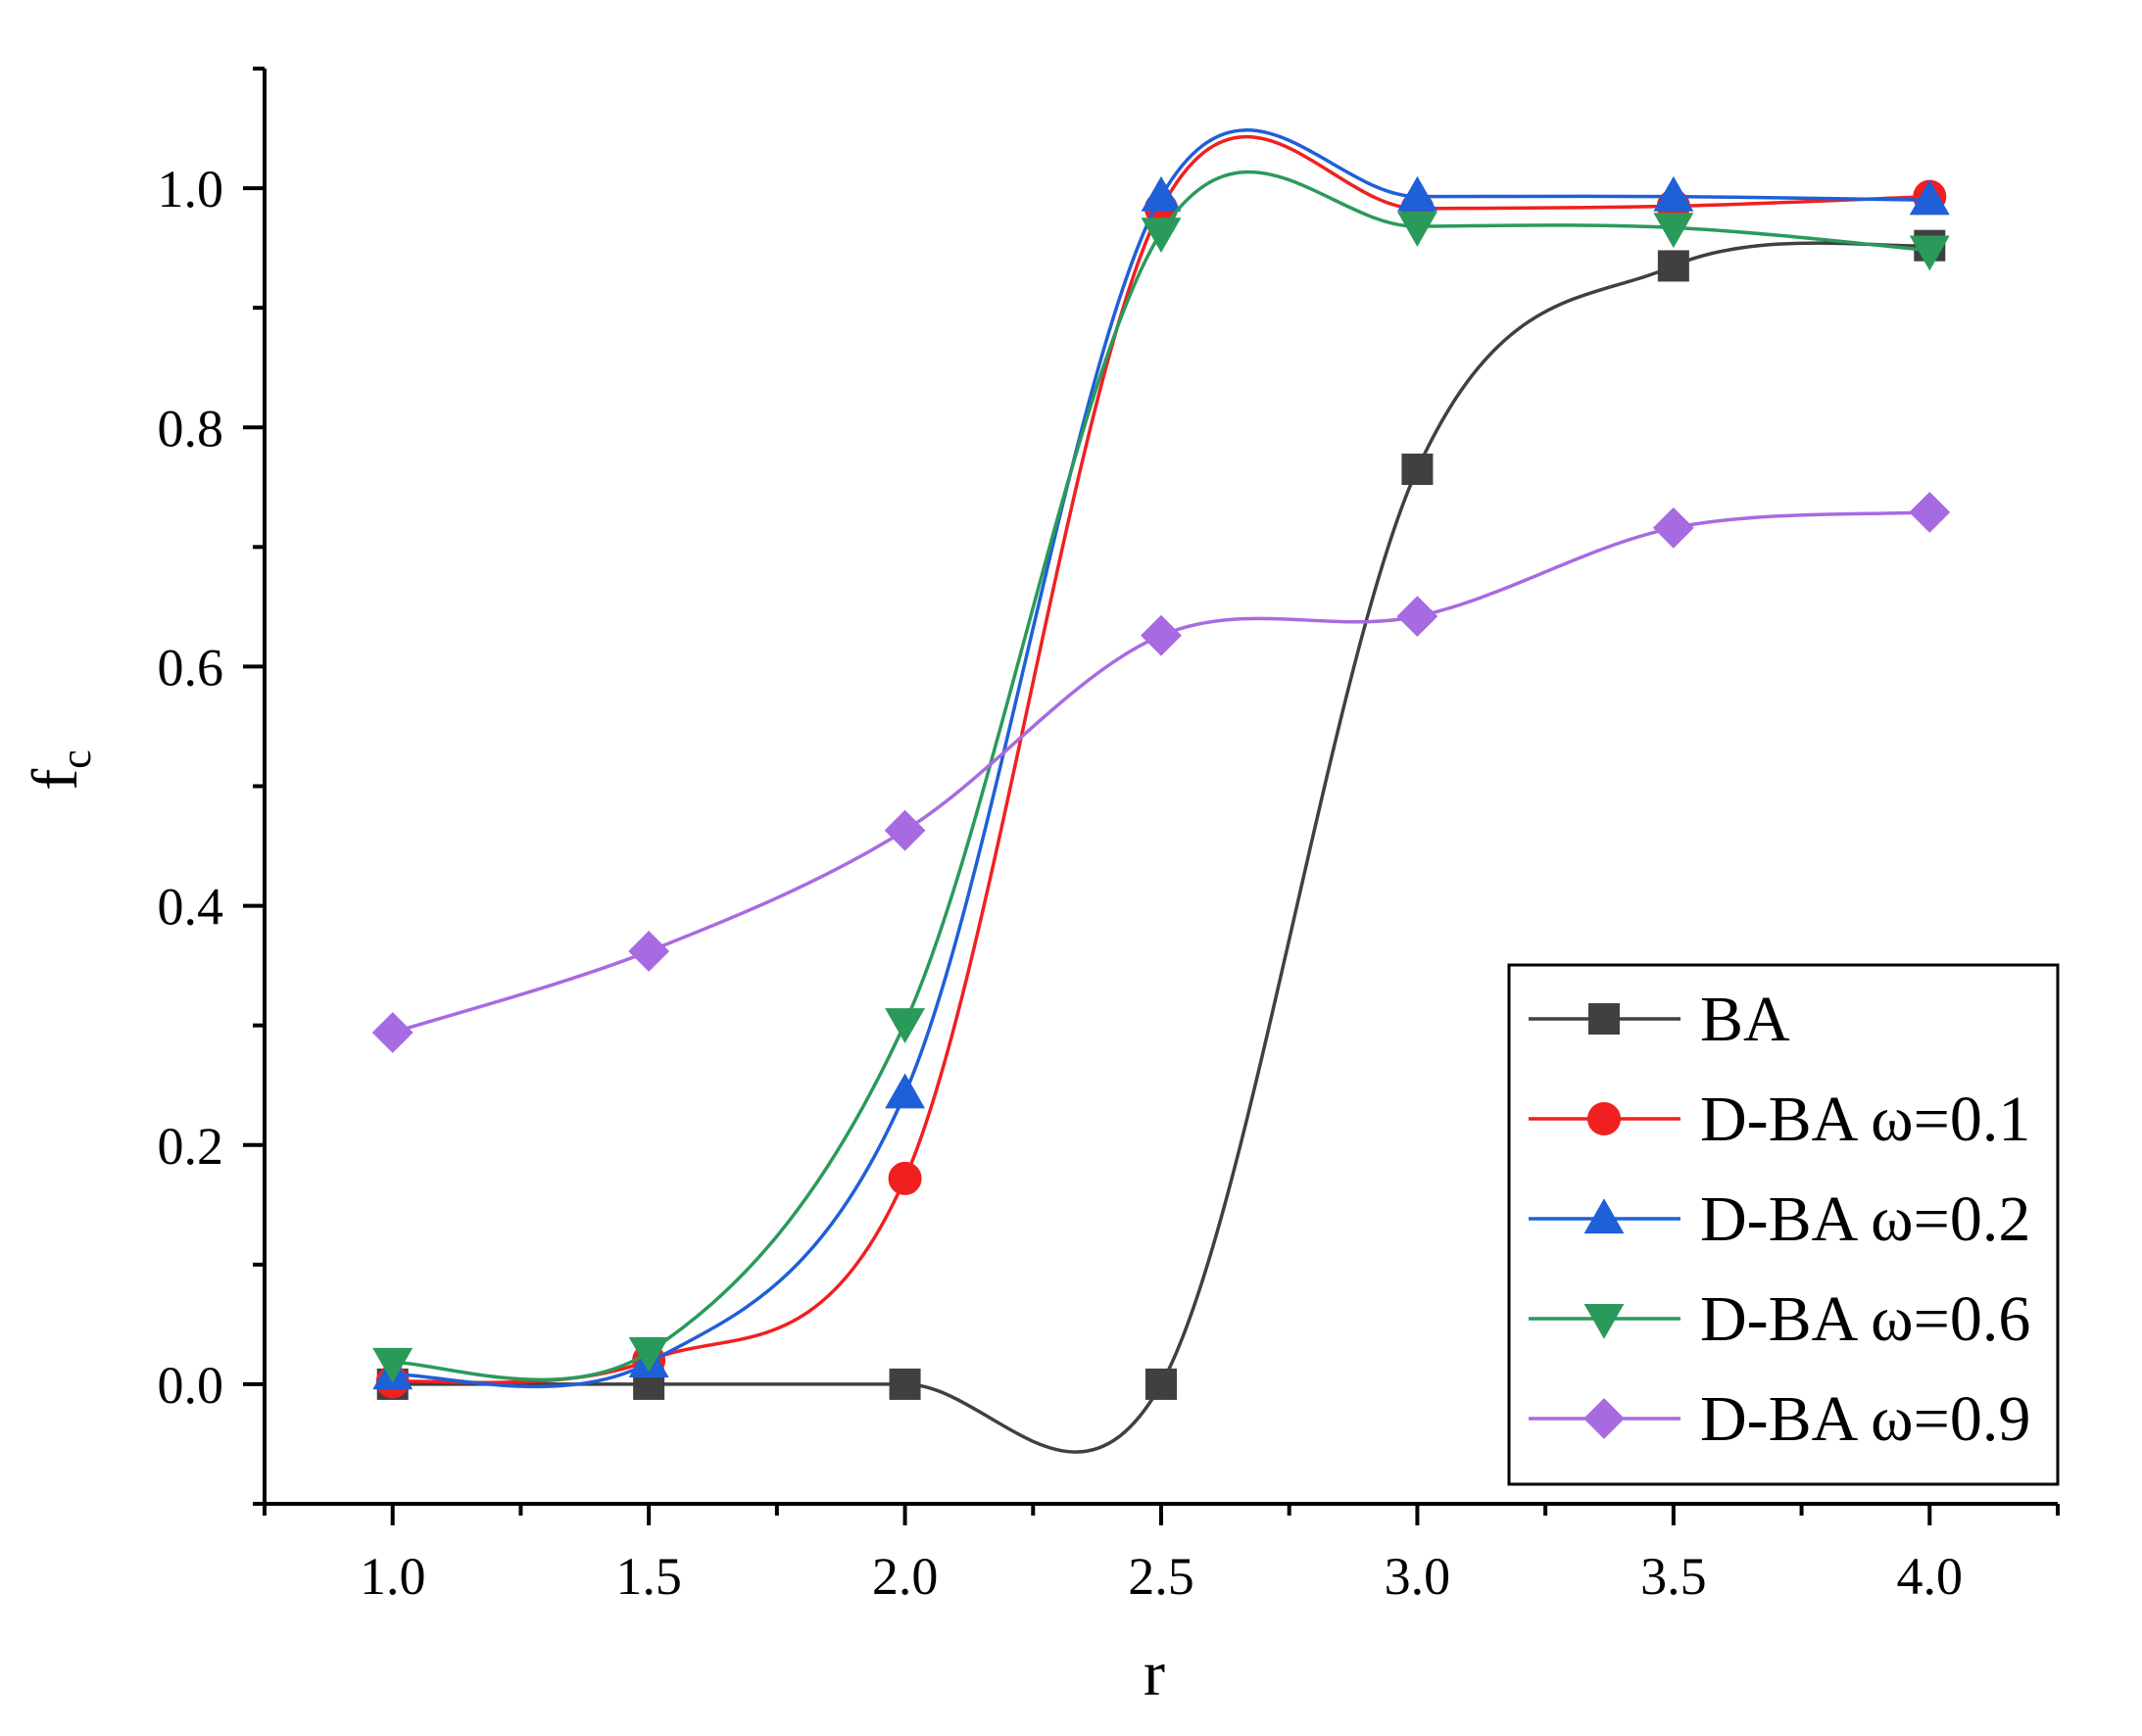 This screenshot has width=2142, height=1736. What do you see at coordinates (1154, 1674) in the screenshot?
I see `x-axis-title: r` at bounding box center [1154, 1674].